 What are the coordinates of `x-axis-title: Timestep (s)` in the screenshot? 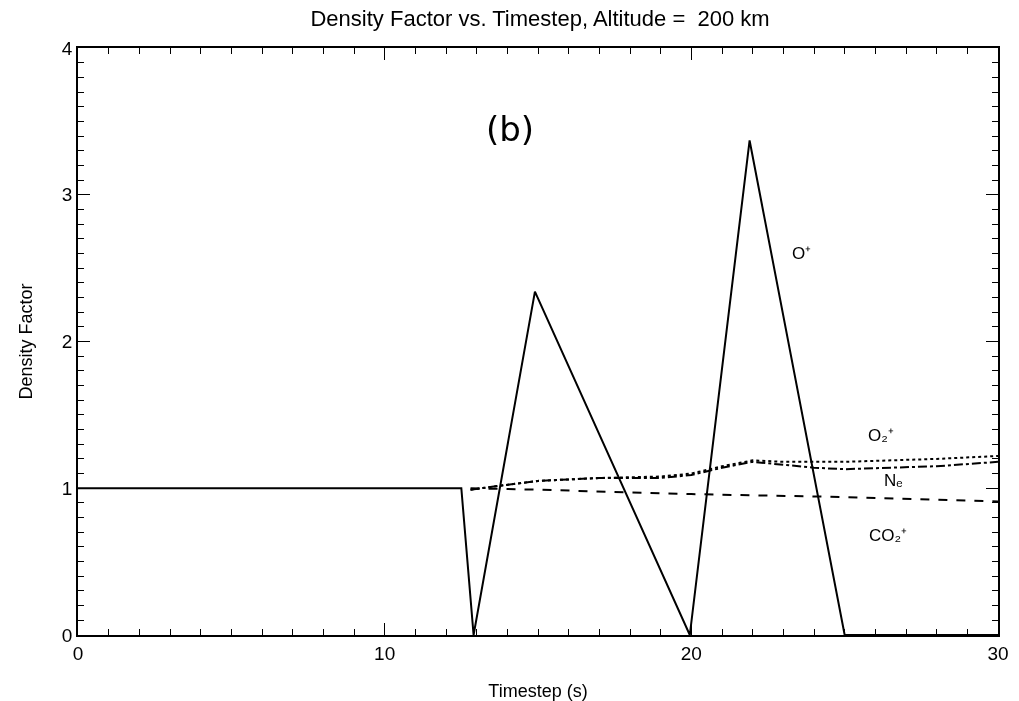 It's located at (538, 691).